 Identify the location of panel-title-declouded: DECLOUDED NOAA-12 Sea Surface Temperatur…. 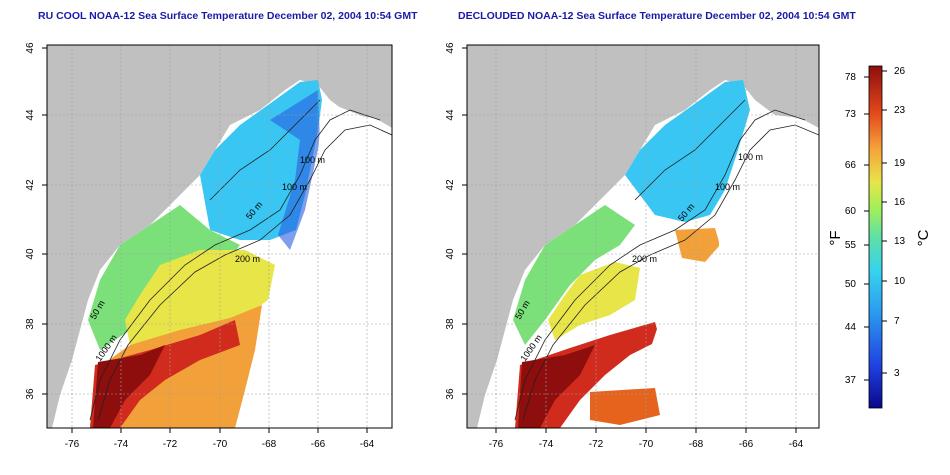
(657, 16).